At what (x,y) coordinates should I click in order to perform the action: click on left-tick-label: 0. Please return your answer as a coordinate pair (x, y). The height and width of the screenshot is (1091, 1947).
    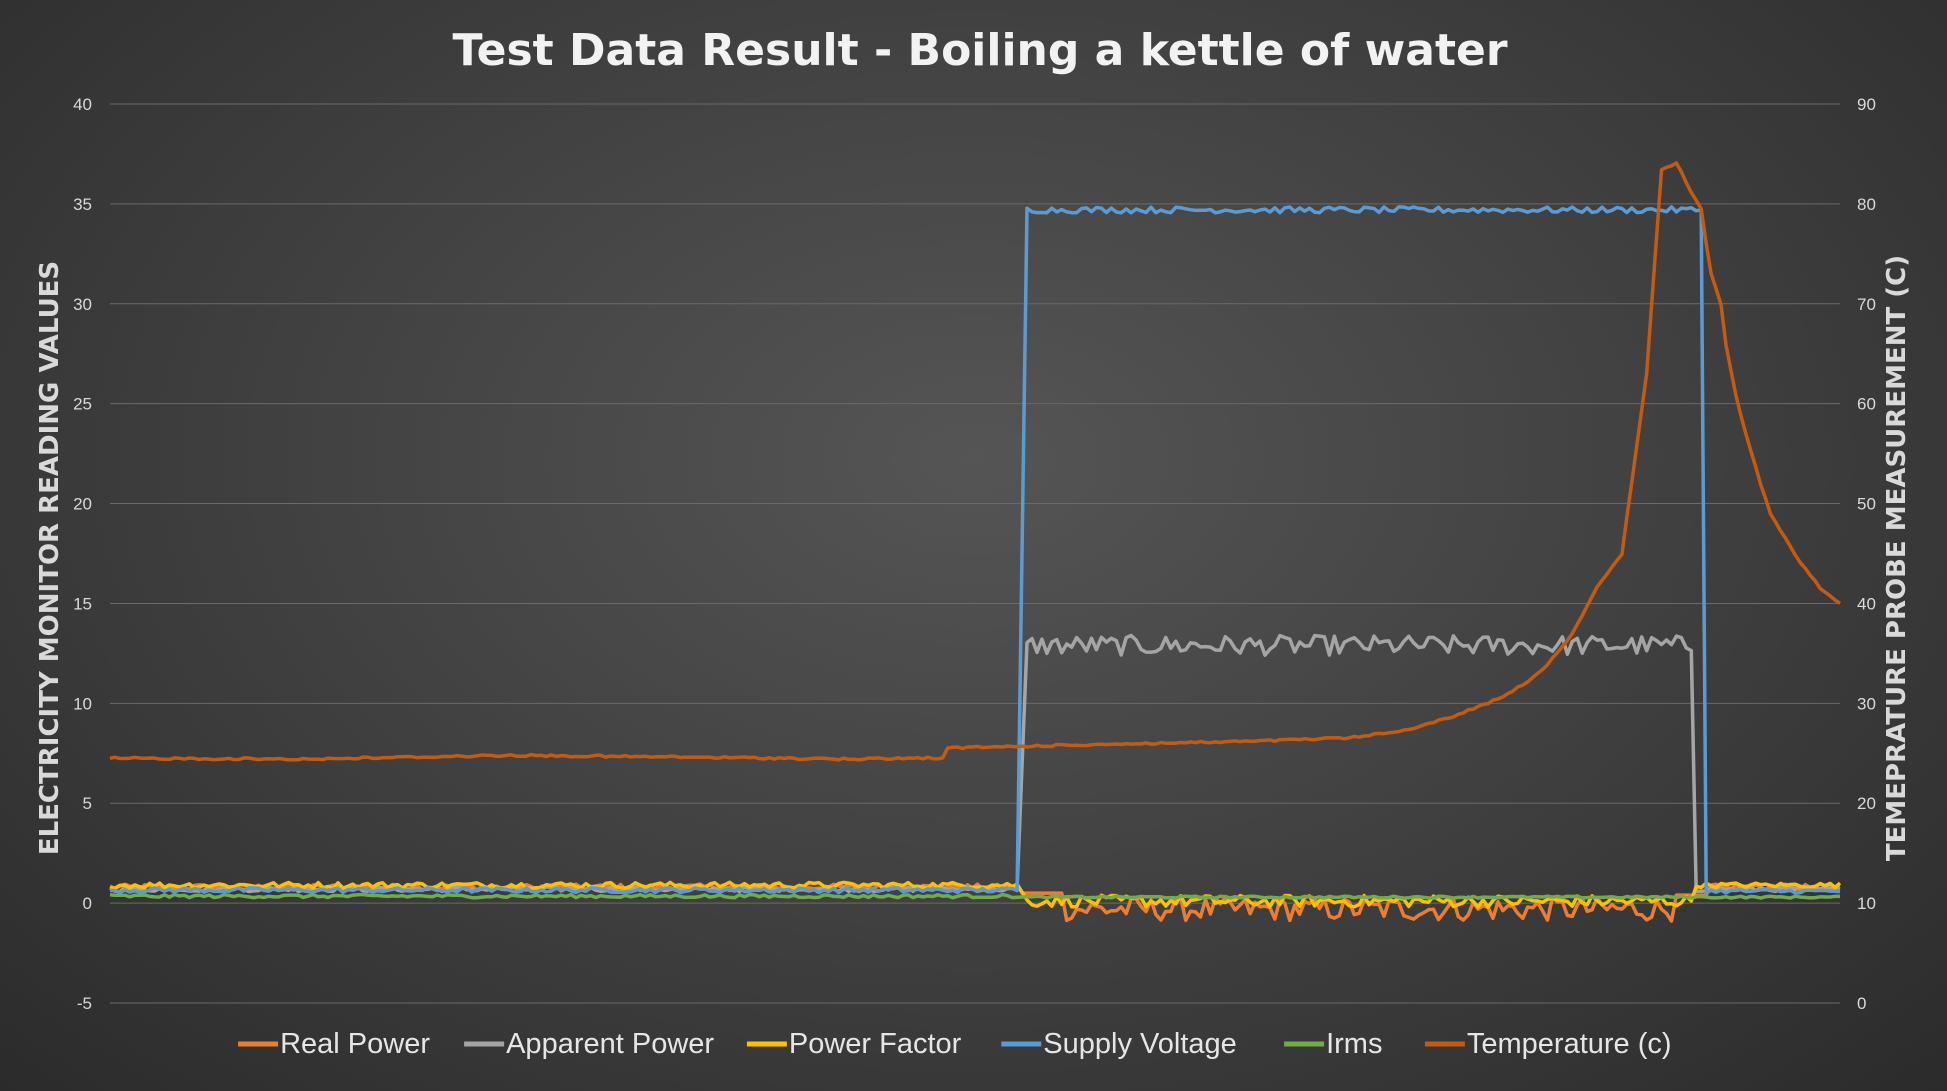
    Looking at the image, I should click on (87, 903).